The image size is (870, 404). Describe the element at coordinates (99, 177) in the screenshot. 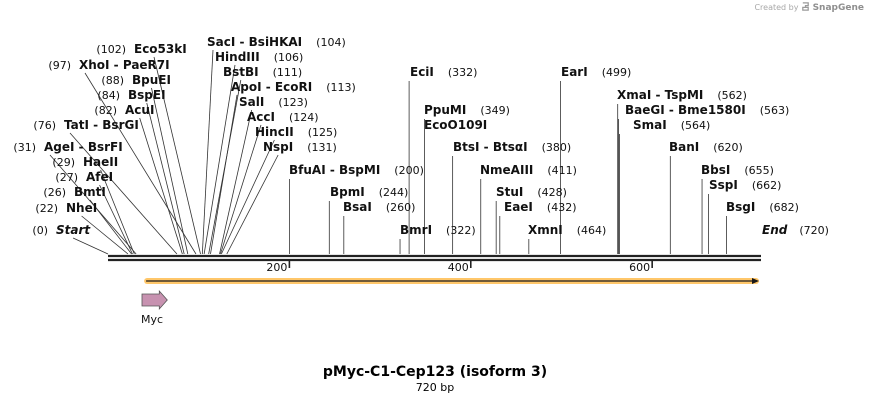

I see `site-label-afei: AfeI` at that location.